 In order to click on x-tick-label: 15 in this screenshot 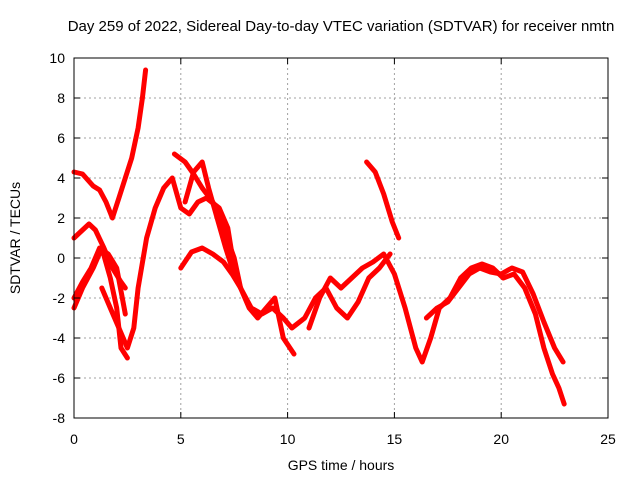, I will do `click(395, 439)`.